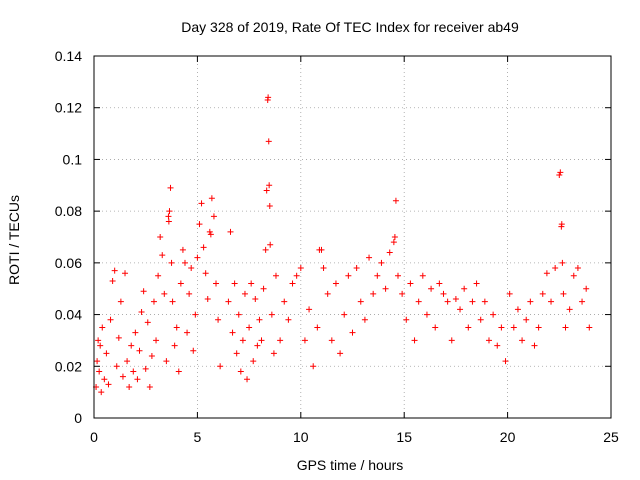  What do you see at coordinates (14, 240) in the screenshot?
I see `y-axis-label: ROTI / TECUs` at bounding box center [14, 240].